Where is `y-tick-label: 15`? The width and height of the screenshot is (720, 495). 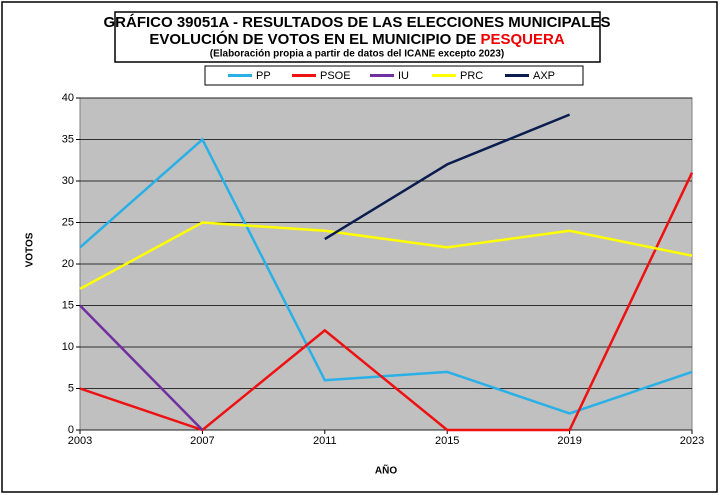 y-tick-label: 15 is located at coordinates (68, 305).